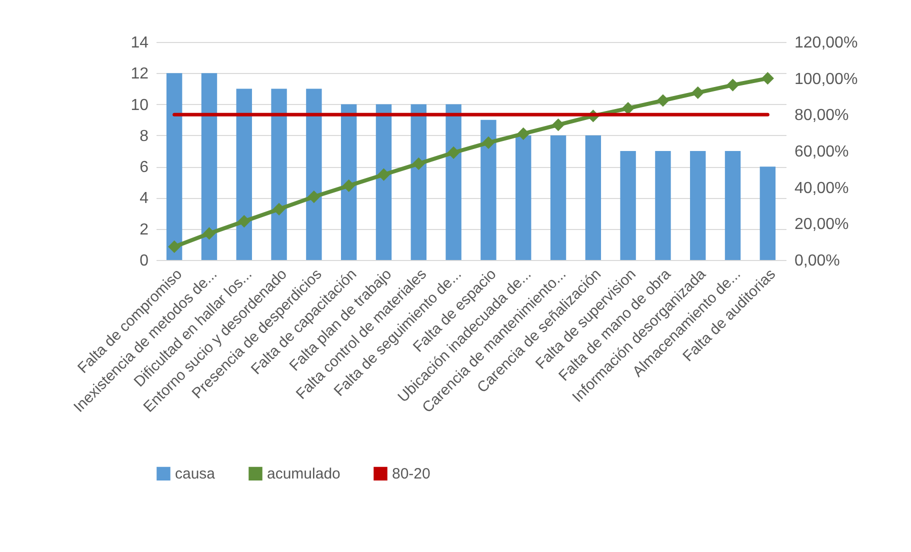 The image size is (911, 552). Describe the element at coordinates (139, 105) in the screenshot. I see `y-tick-label: 10` at that location.